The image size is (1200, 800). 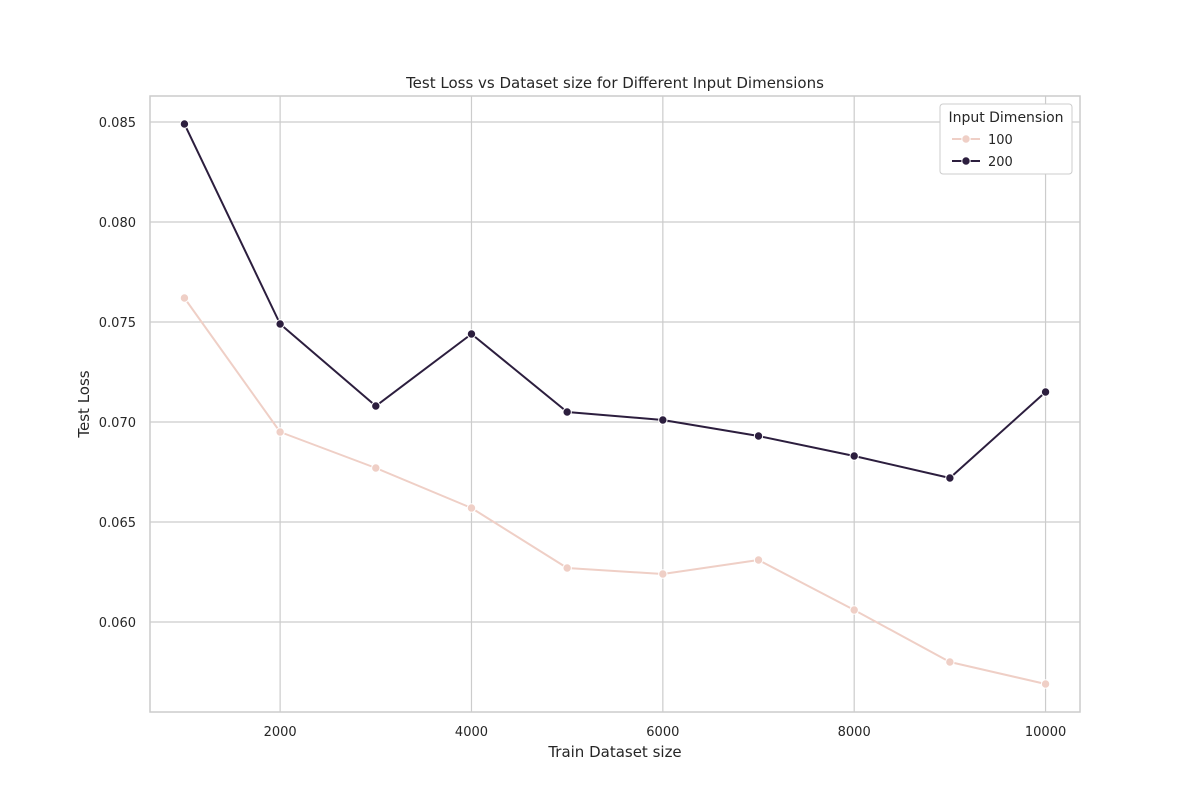 I want to click on x-tick-label: 4000, so click(x=471, y=732).